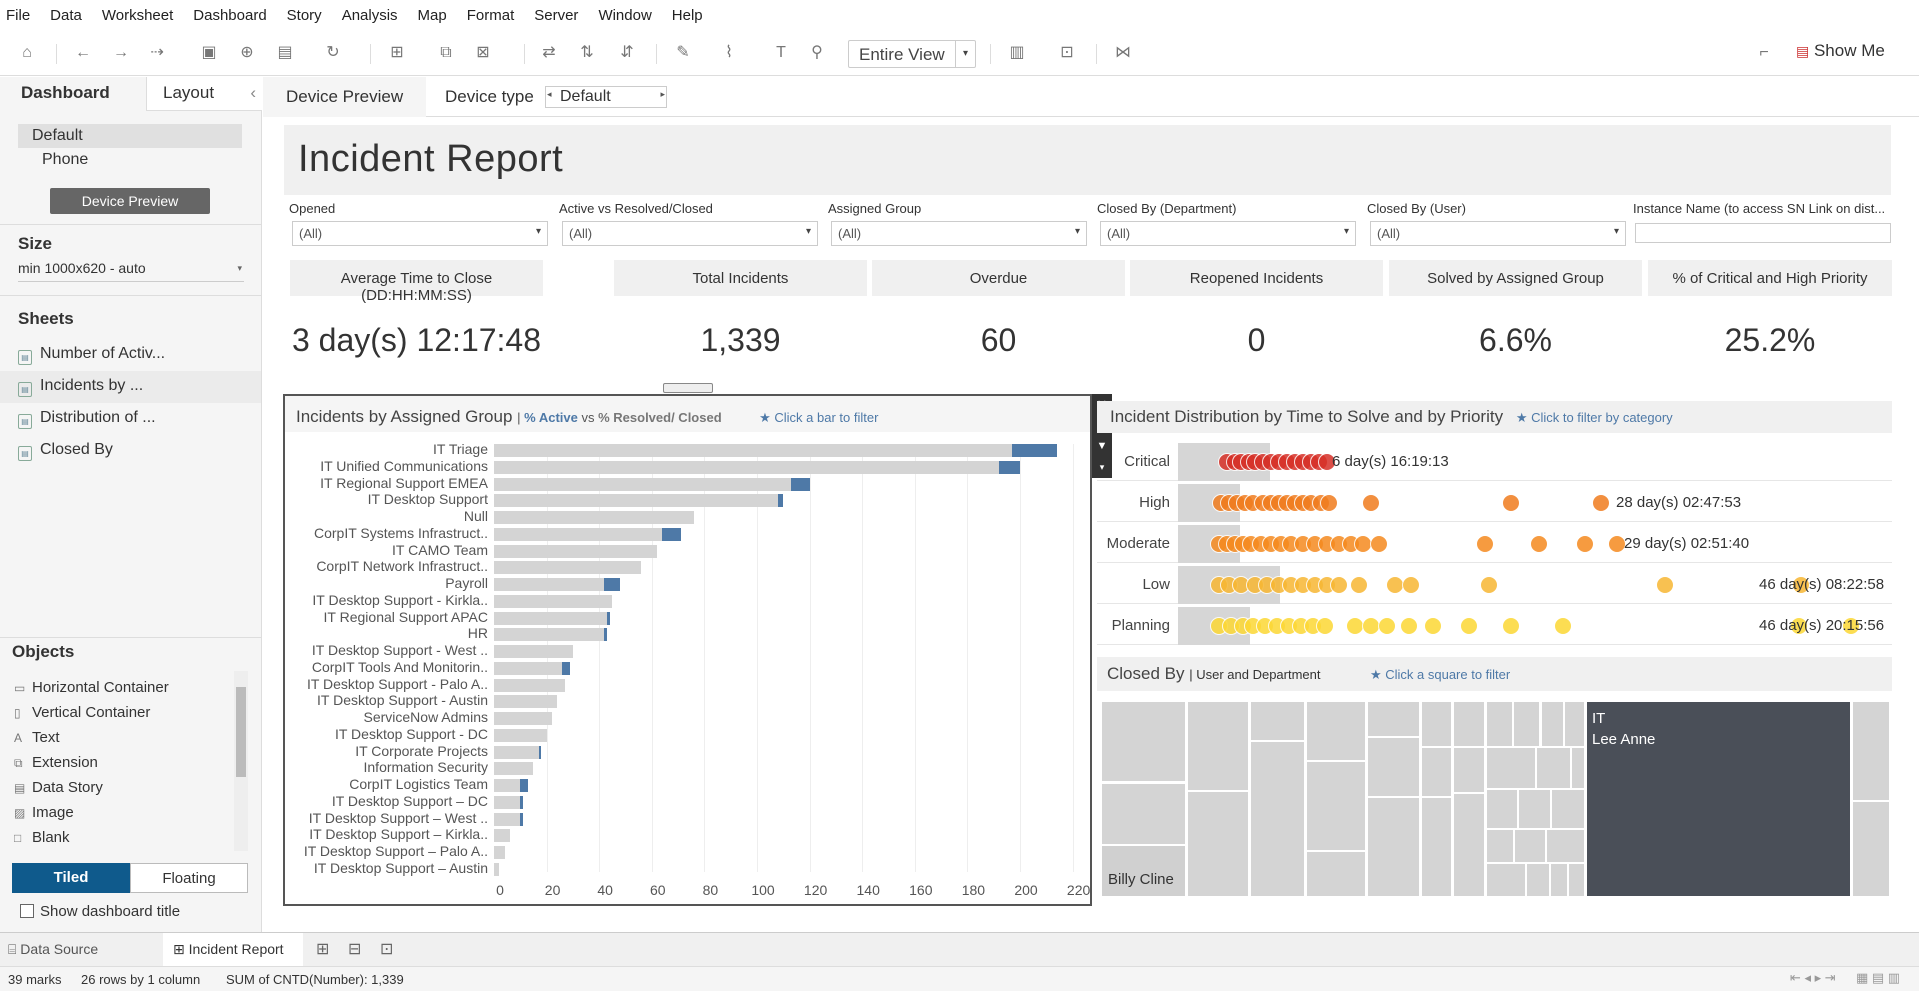  I want to click on sort-asc-icon: ⇅, so click(587, 52).